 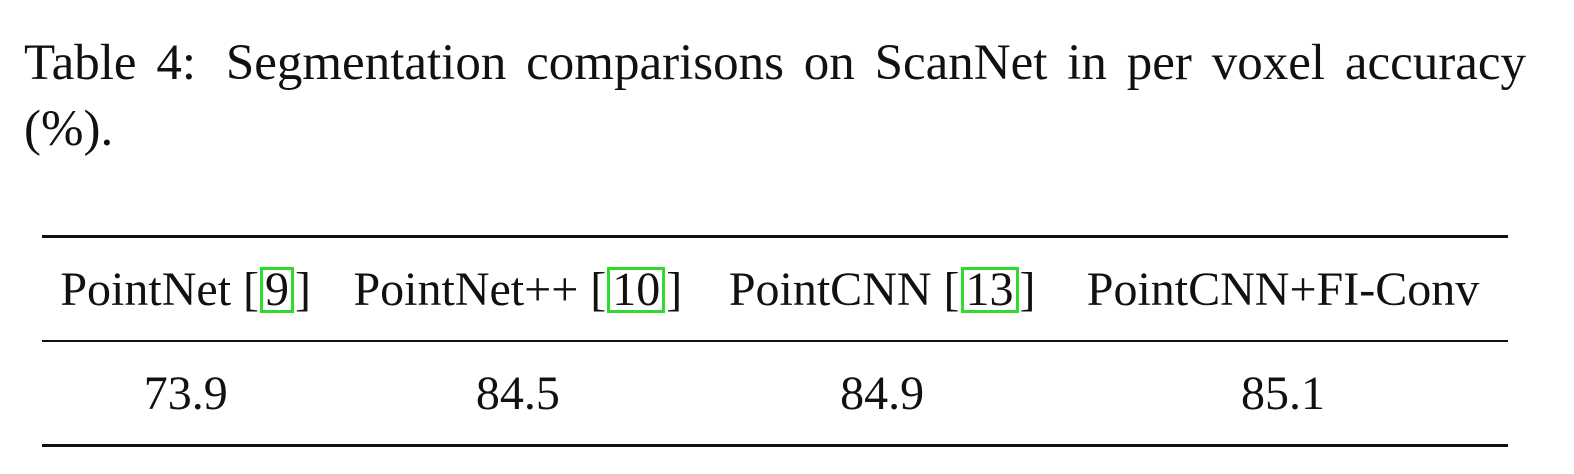 I want to click on column-header-label: PointCNN, so click(x=830, y=289).